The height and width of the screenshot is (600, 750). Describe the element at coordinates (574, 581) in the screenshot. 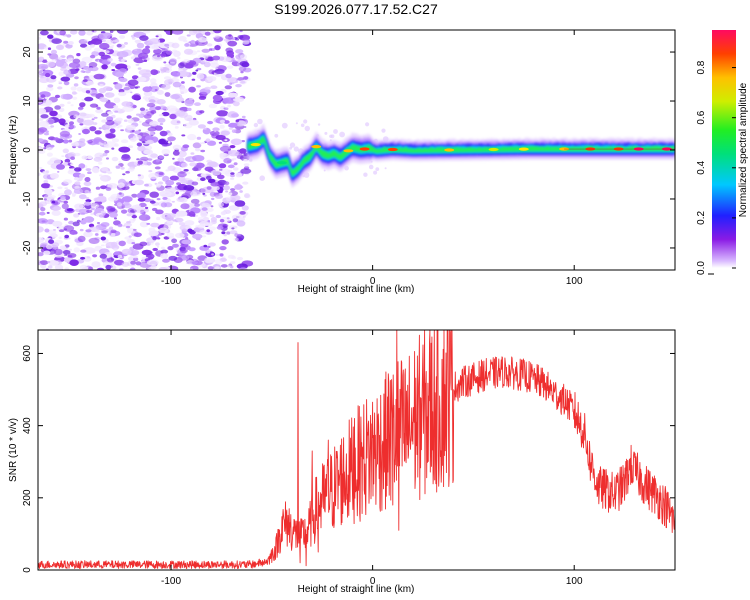

I see `snr-x-tick-label: 100` at that location.